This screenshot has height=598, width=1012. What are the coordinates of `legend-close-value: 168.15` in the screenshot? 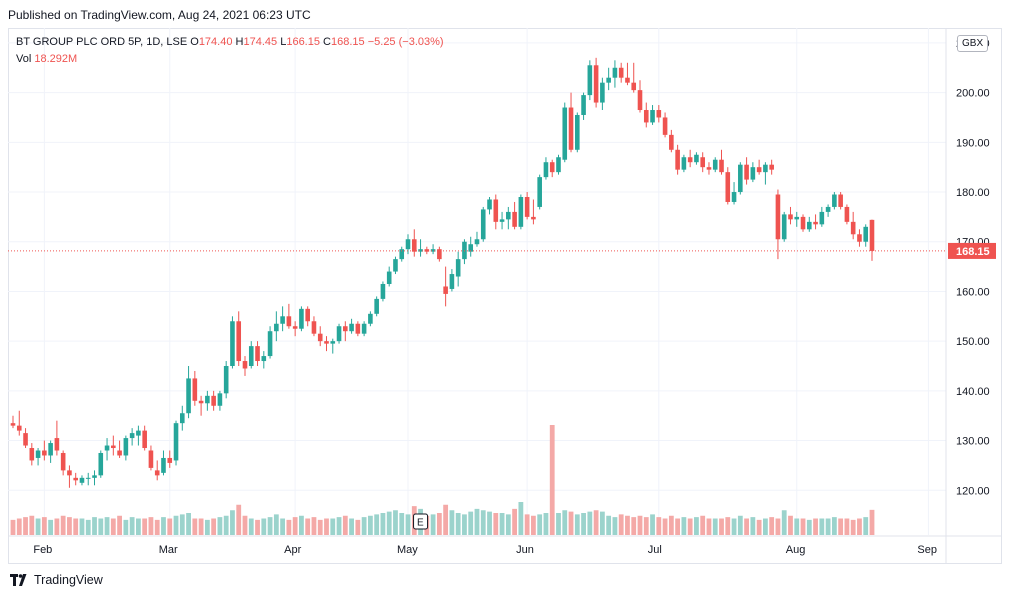 It's located at (348, 42).